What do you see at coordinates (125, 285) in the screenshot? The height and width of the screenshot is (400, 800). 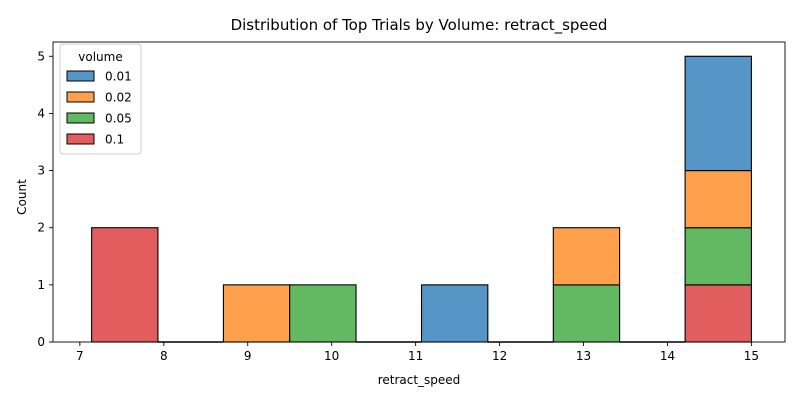 I see `bar-0.1-bin-0` at bounding box center [125, 285].